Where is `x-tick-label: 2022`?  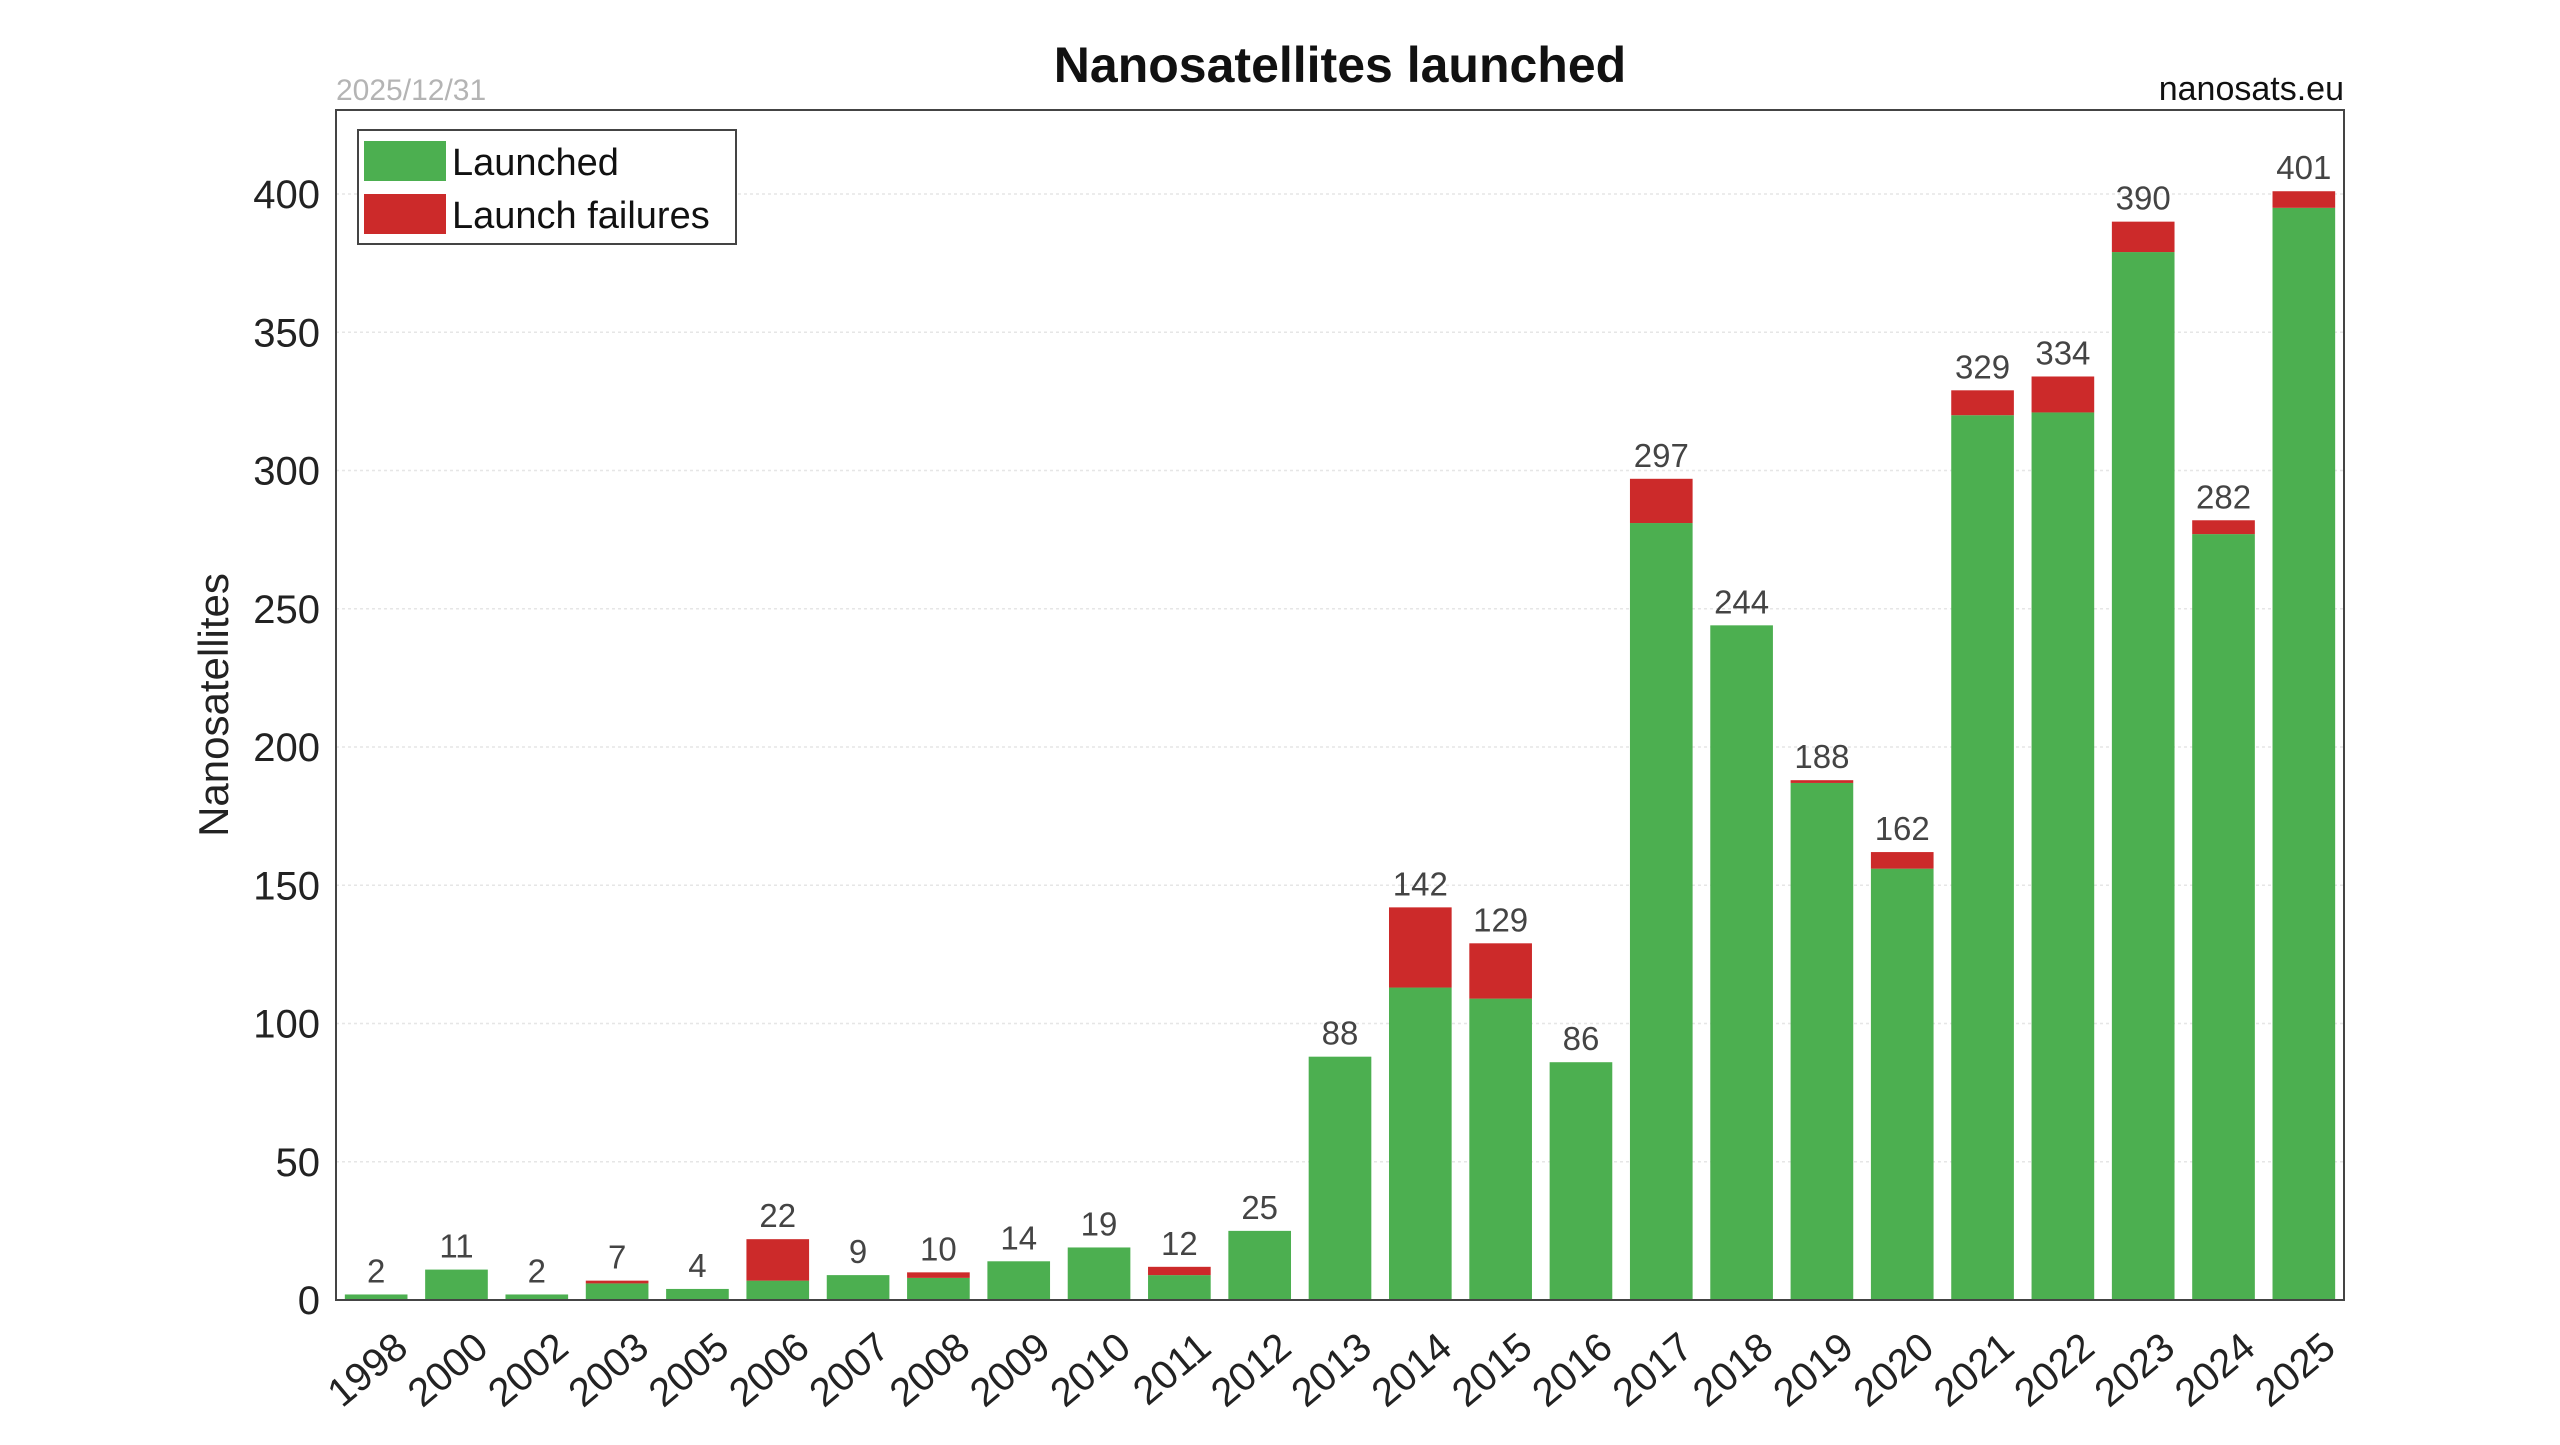
x-tick-label: 2022 is located at coordinates (2054, 1370).